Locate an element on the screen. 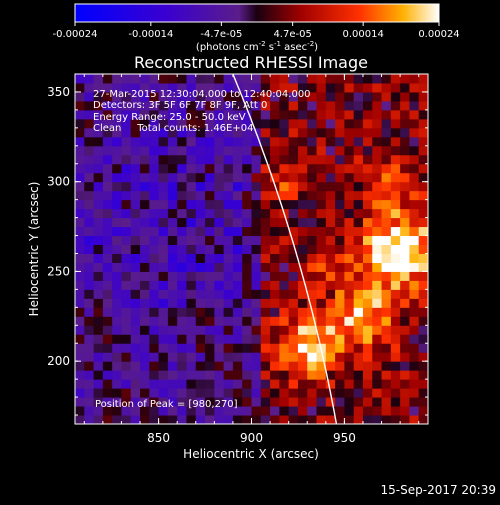  solar-limb-curve is located at coordinates (285, 249).